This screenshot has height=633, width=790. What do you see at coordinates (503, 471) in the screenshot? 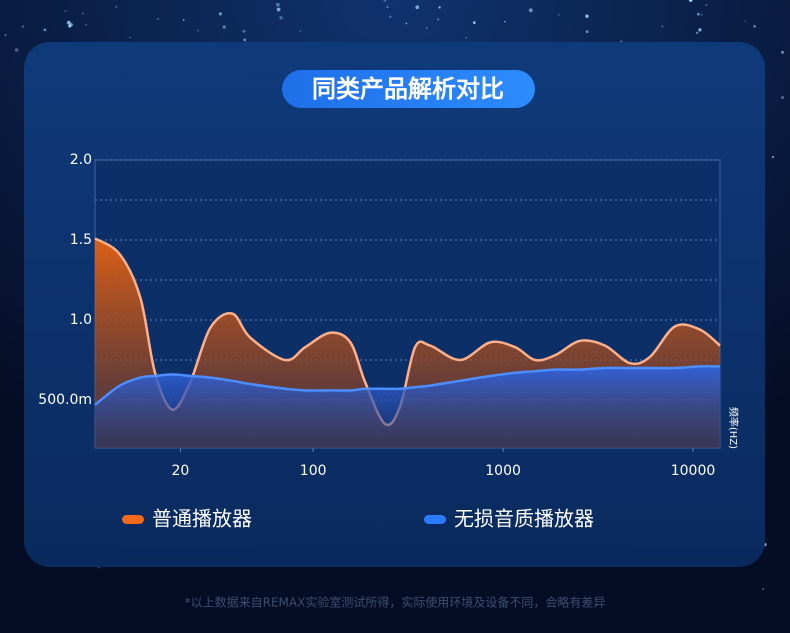
I see `x-tick-label: 1000` at bounding box center [503, 471].